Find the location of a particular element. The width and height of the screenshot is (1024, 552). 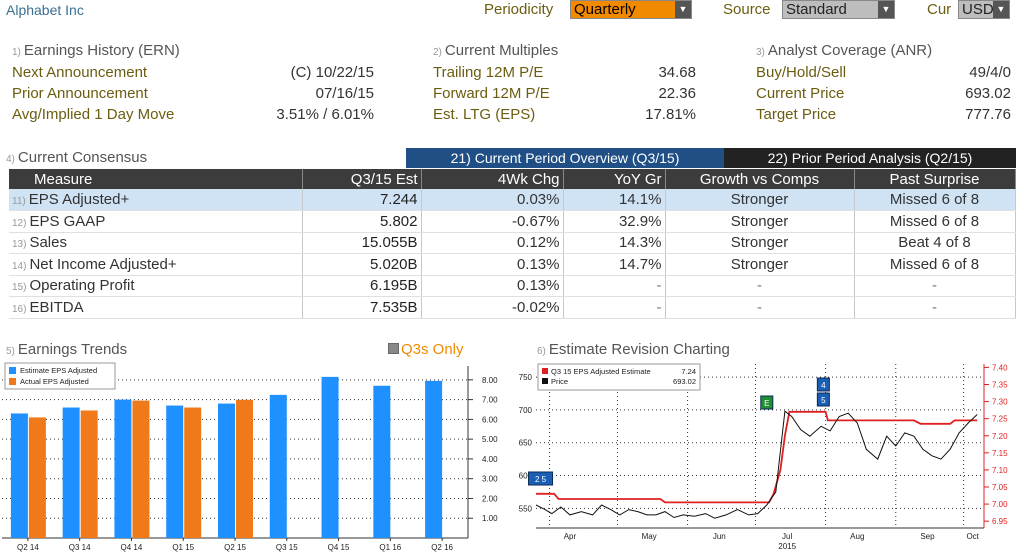

left-y-tick-label: 650 is located at coordinates (526, 443).